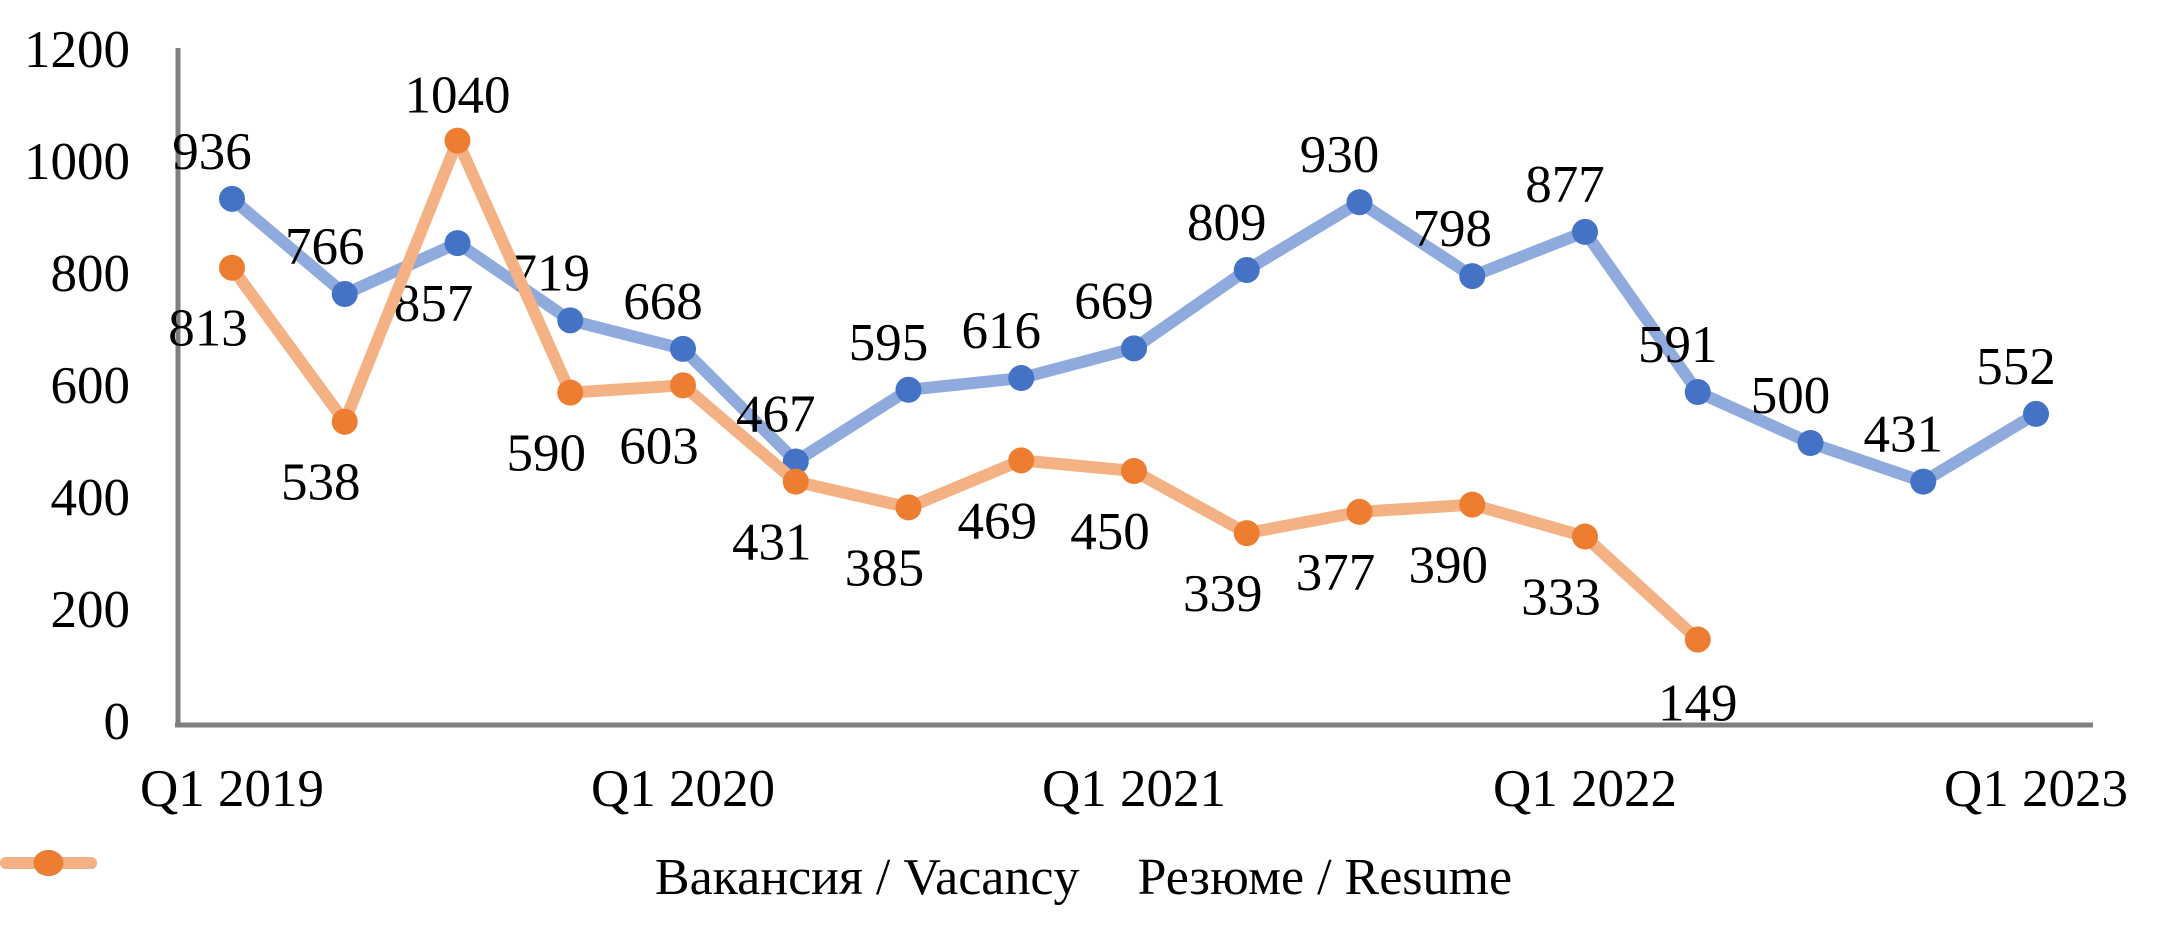 This screenshot has width=2167, height=950. What do you see at coordinates (91, 386) in the screenshot?
I see `y-tick-label: 600` at bounding box center [91, 386].